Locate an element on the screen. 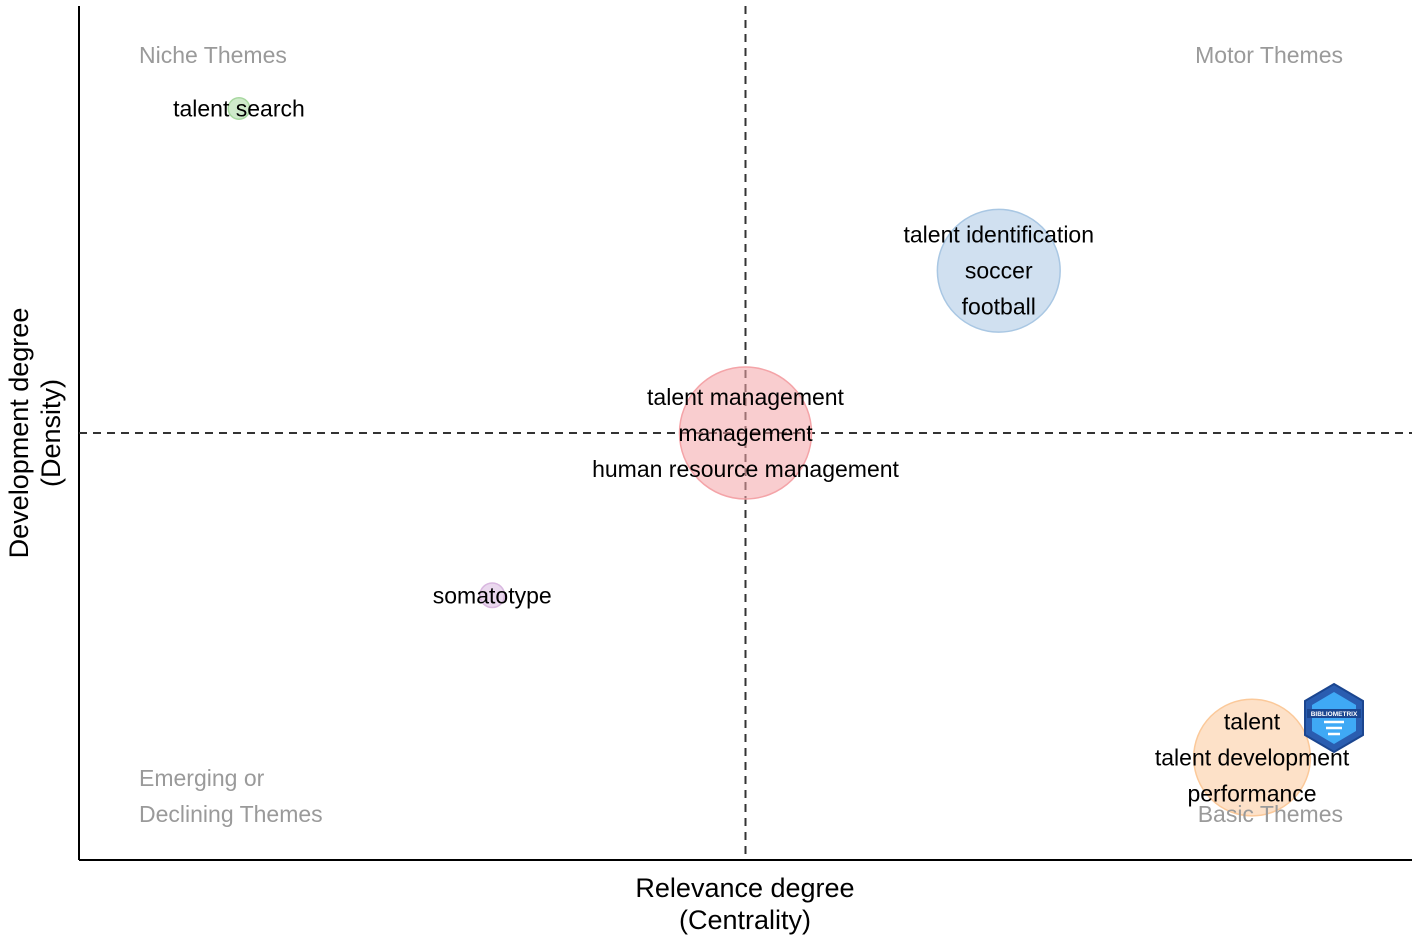 Image resolution: width=1418 pixels, height=941 pixels. theme-label: talent search is located at coordinates (239, 108).